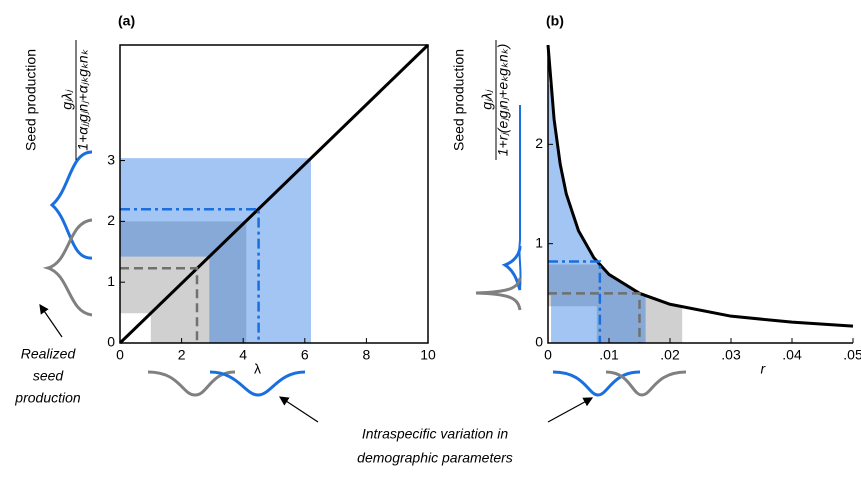  What do you see at coordinates (503, 100) in the screenshot?
I see `formula-denominator: 1+rⱼ(eⱼgⱼnⱼ+eₖgₖnₖ)` at bounding box center [503, 100].